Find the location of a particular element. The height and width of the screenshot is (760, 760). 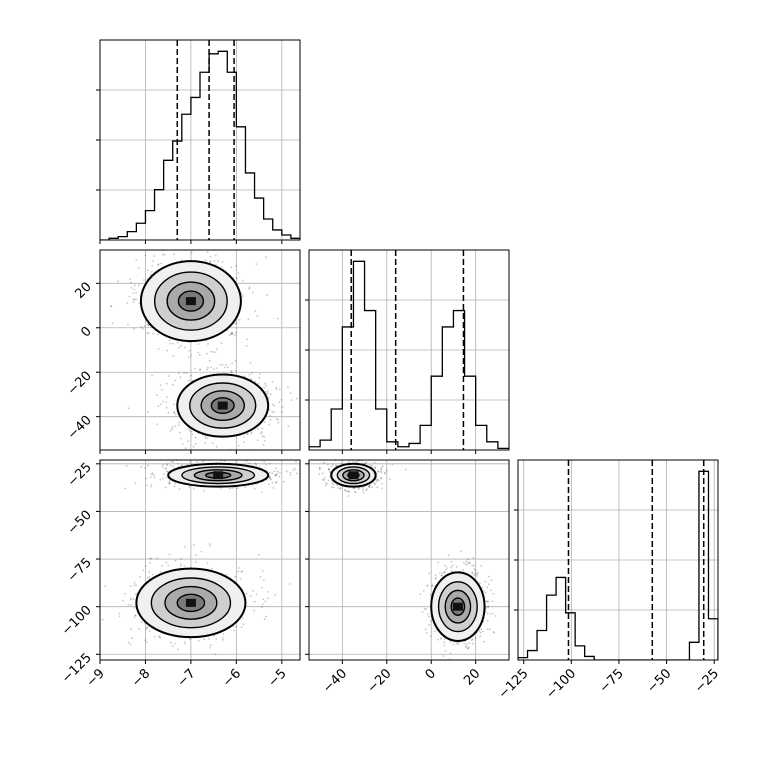

x-tick-label: −8 is located at coordinates (141, 678).